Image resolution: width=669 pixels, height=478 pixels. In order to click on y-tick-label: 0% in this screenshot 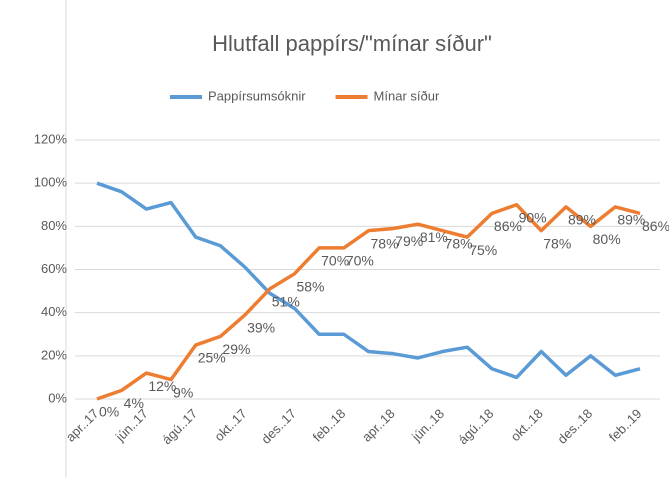, I will do `click(57, 397)`.